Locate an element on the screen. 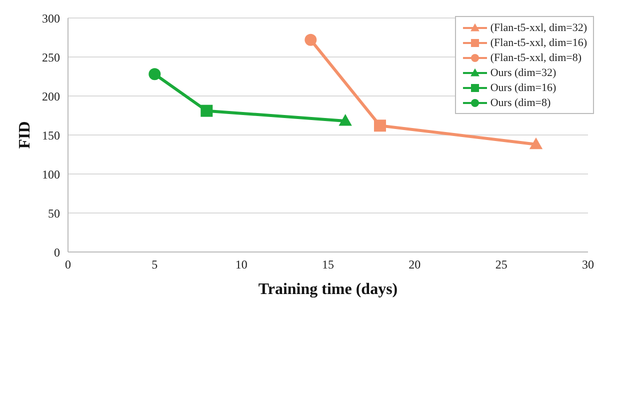  x-tick-label: 30 is located at coordinates (588, 265).